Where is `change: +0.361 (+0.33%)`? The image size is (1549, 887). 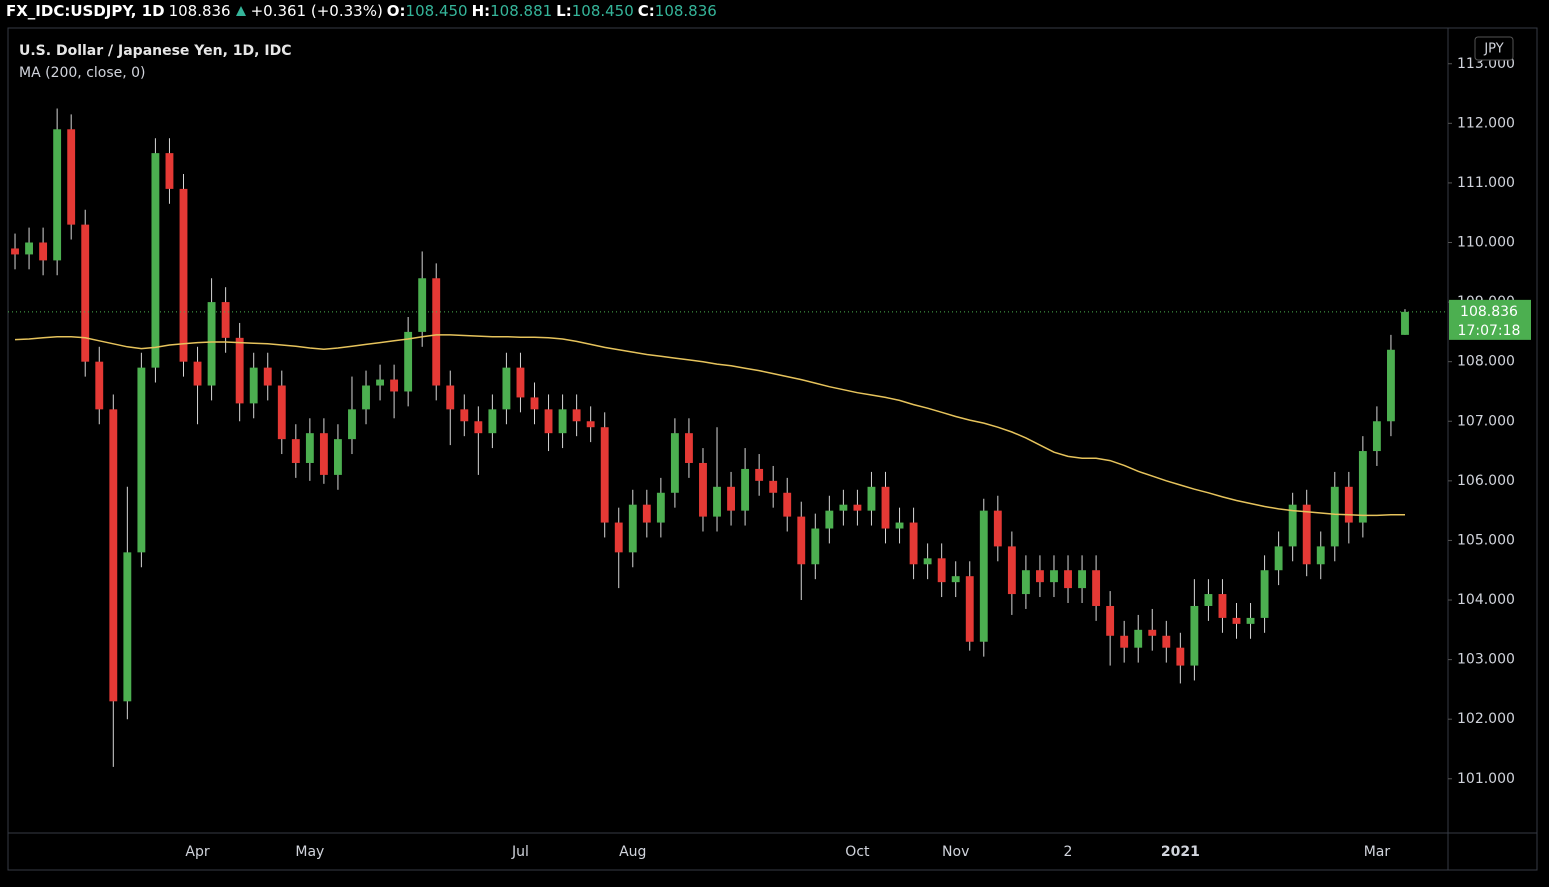 change: +0.361 (+0.33%) is located at coordinates (316, 11).